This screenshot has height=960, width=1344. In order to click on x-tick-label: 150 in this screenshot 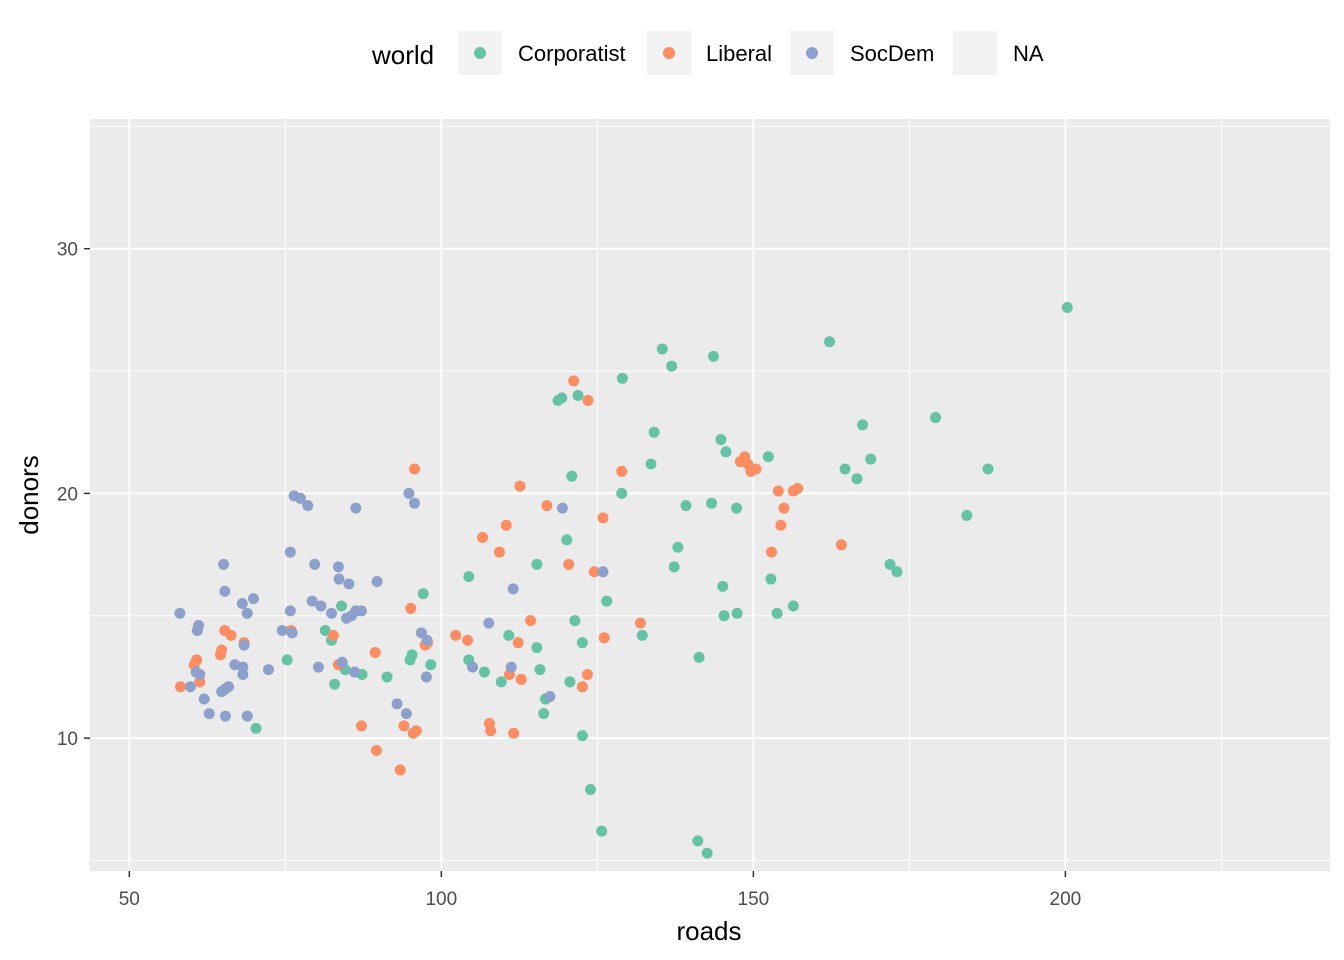, I will do `click(754, 899)`.